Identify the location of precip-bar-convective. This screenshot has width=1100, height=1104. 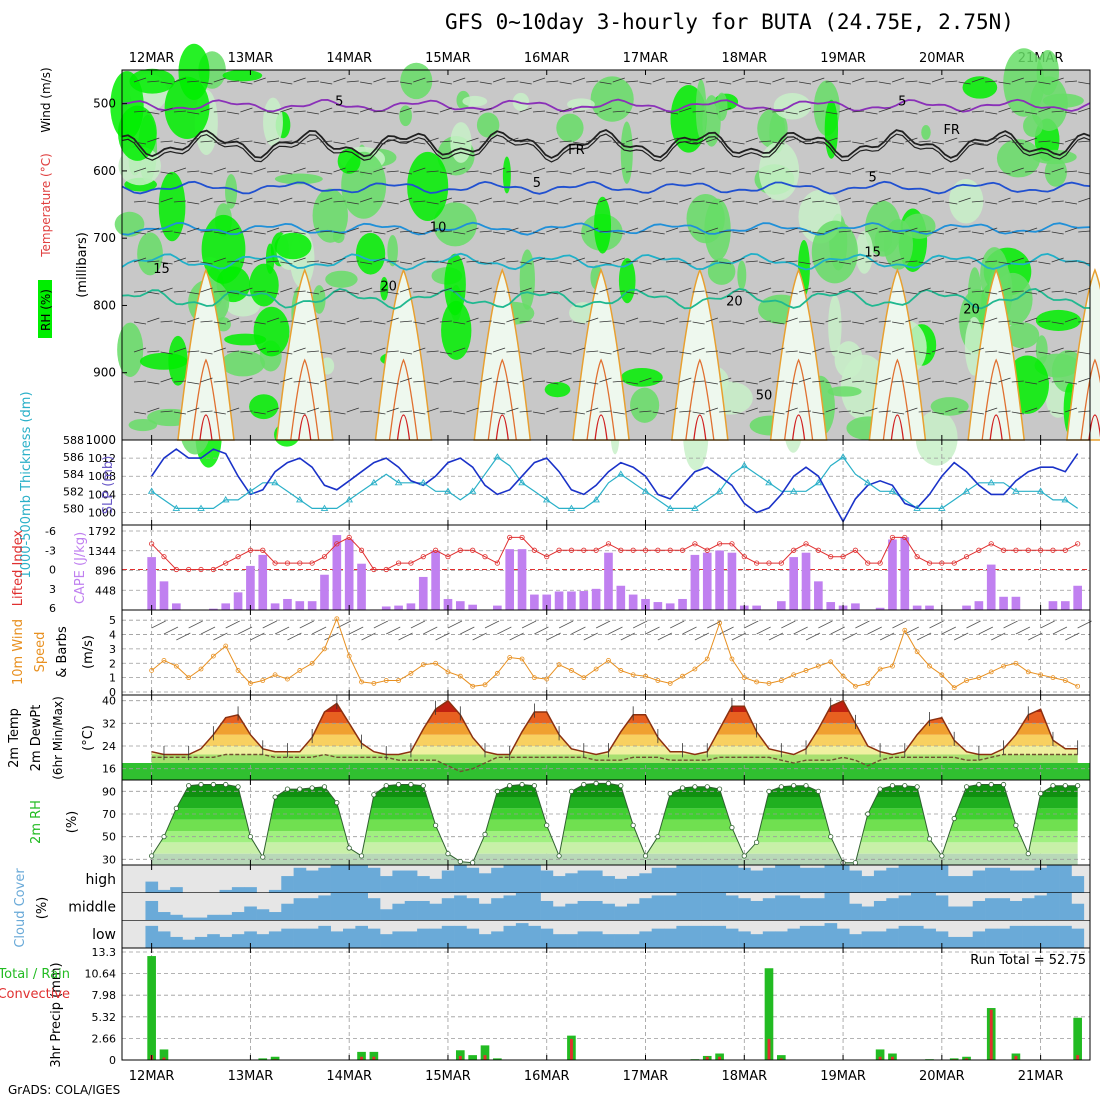
(1078, 1057).